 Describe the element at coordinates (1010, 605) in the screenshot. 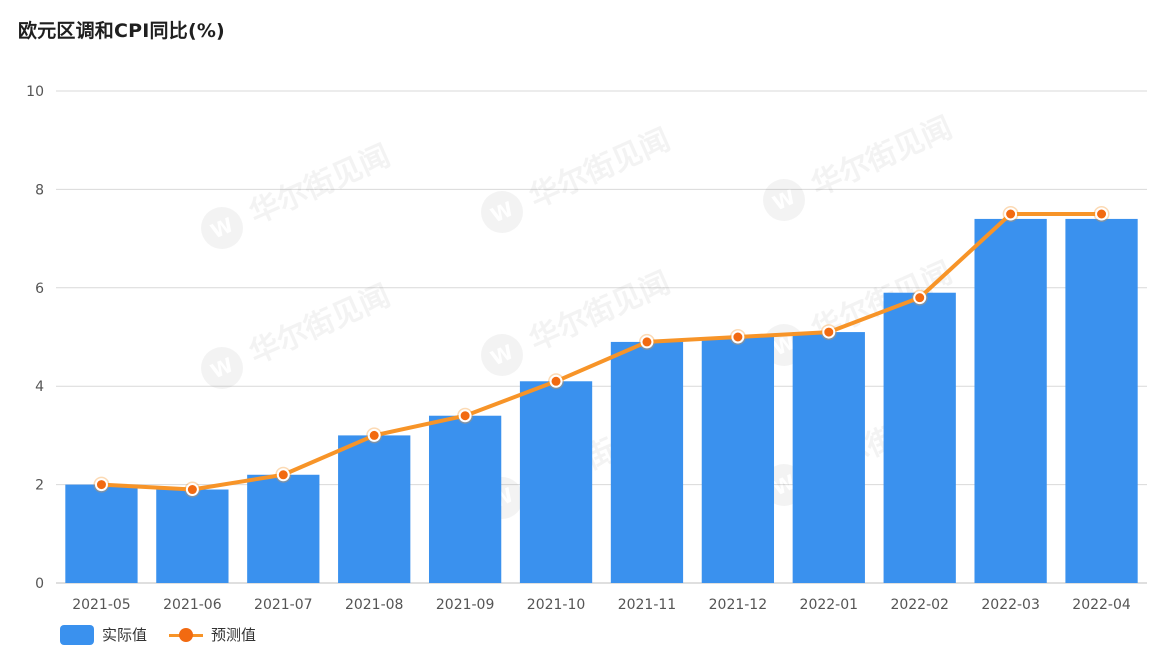

I see `x-tick-label: 2022-03` at that location.